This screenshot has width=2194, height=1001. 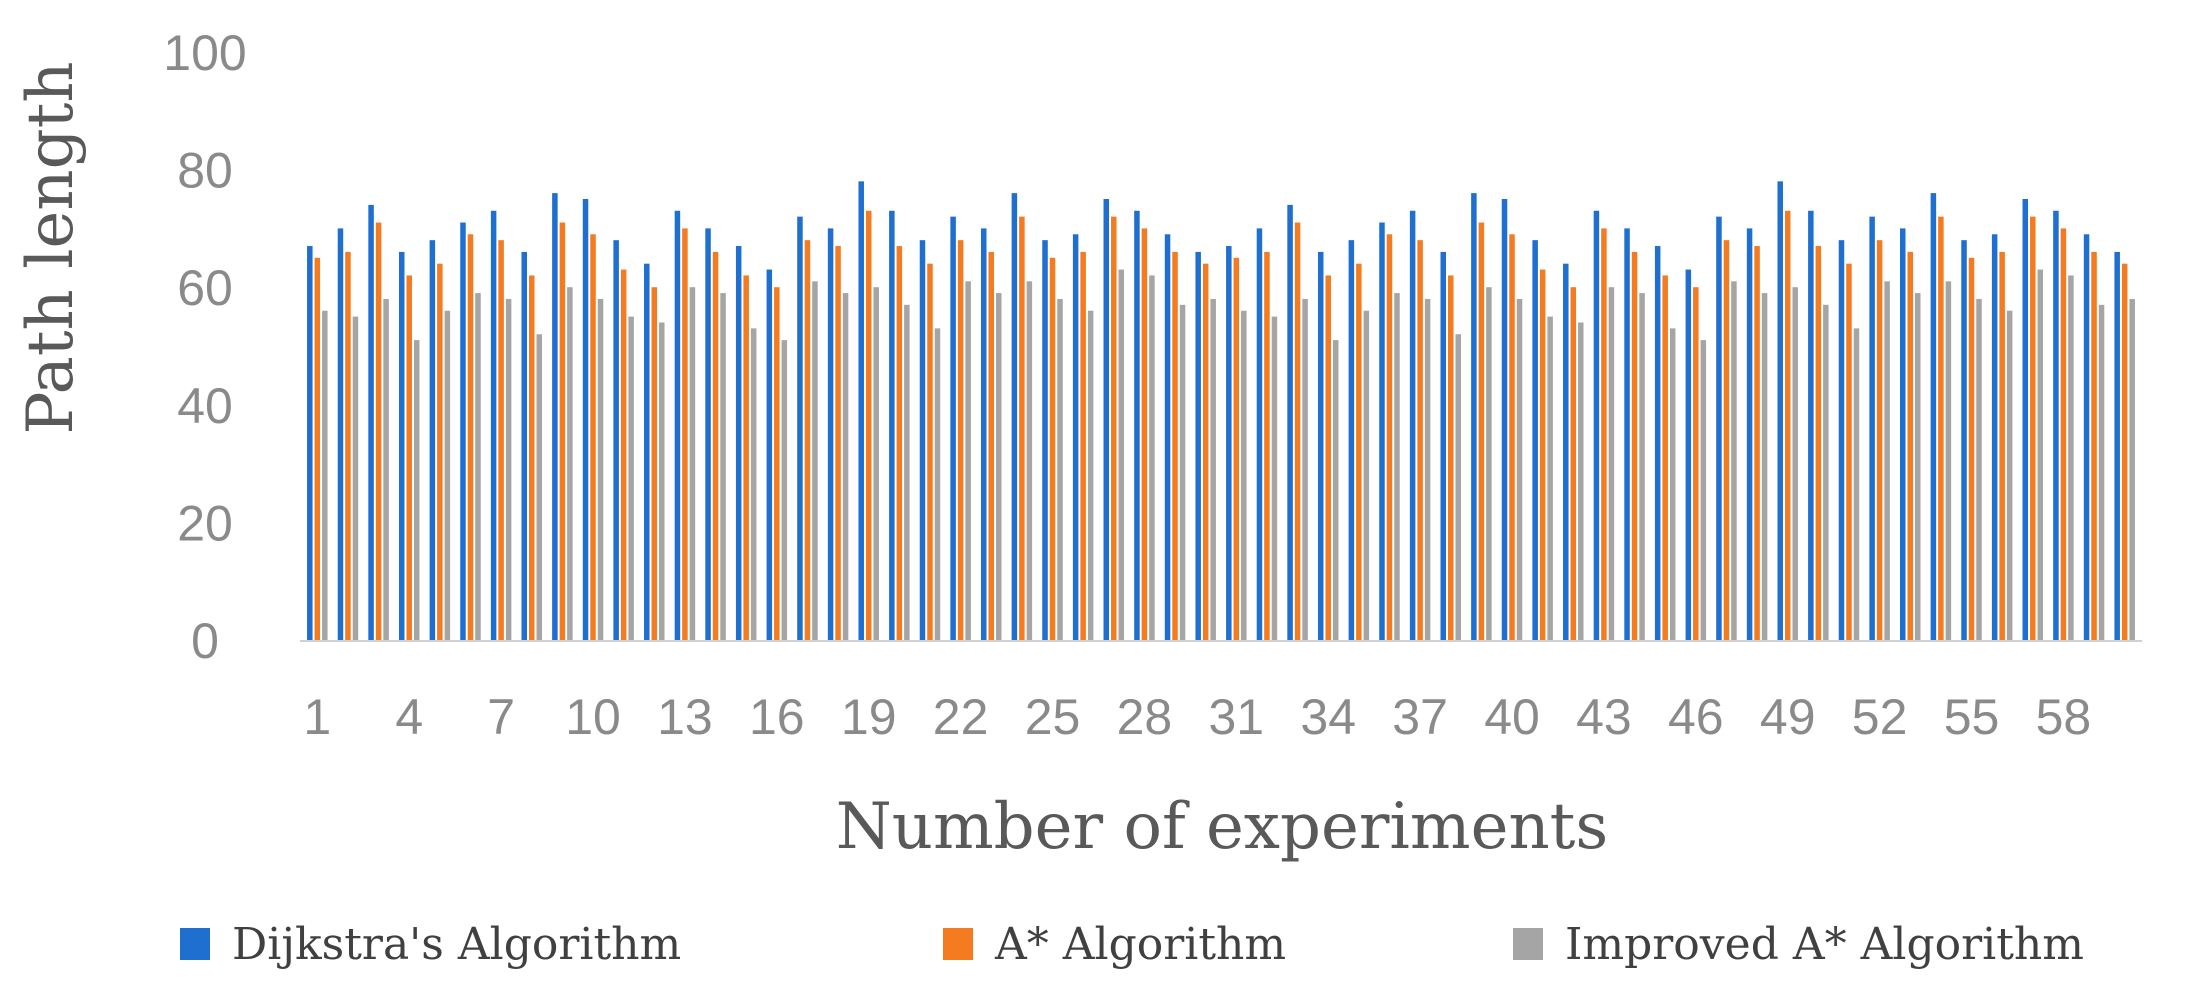 I want to click on x-tick-label: 25, so click(x=1053, y=717).